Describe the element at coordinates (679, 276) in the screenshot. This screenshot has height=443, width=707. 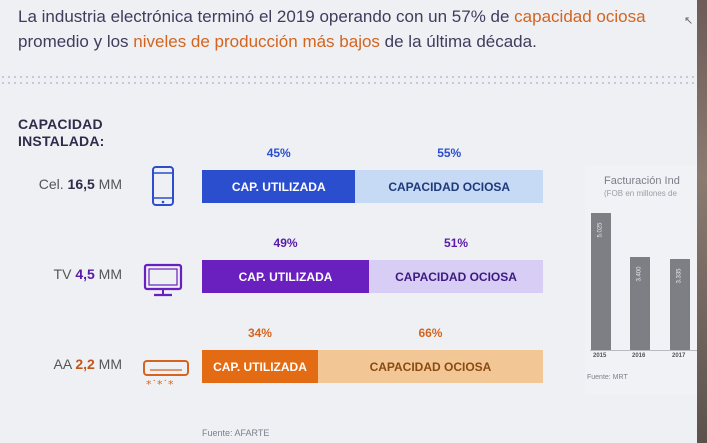
I see `revenue-value-label: 3.335` at that location.